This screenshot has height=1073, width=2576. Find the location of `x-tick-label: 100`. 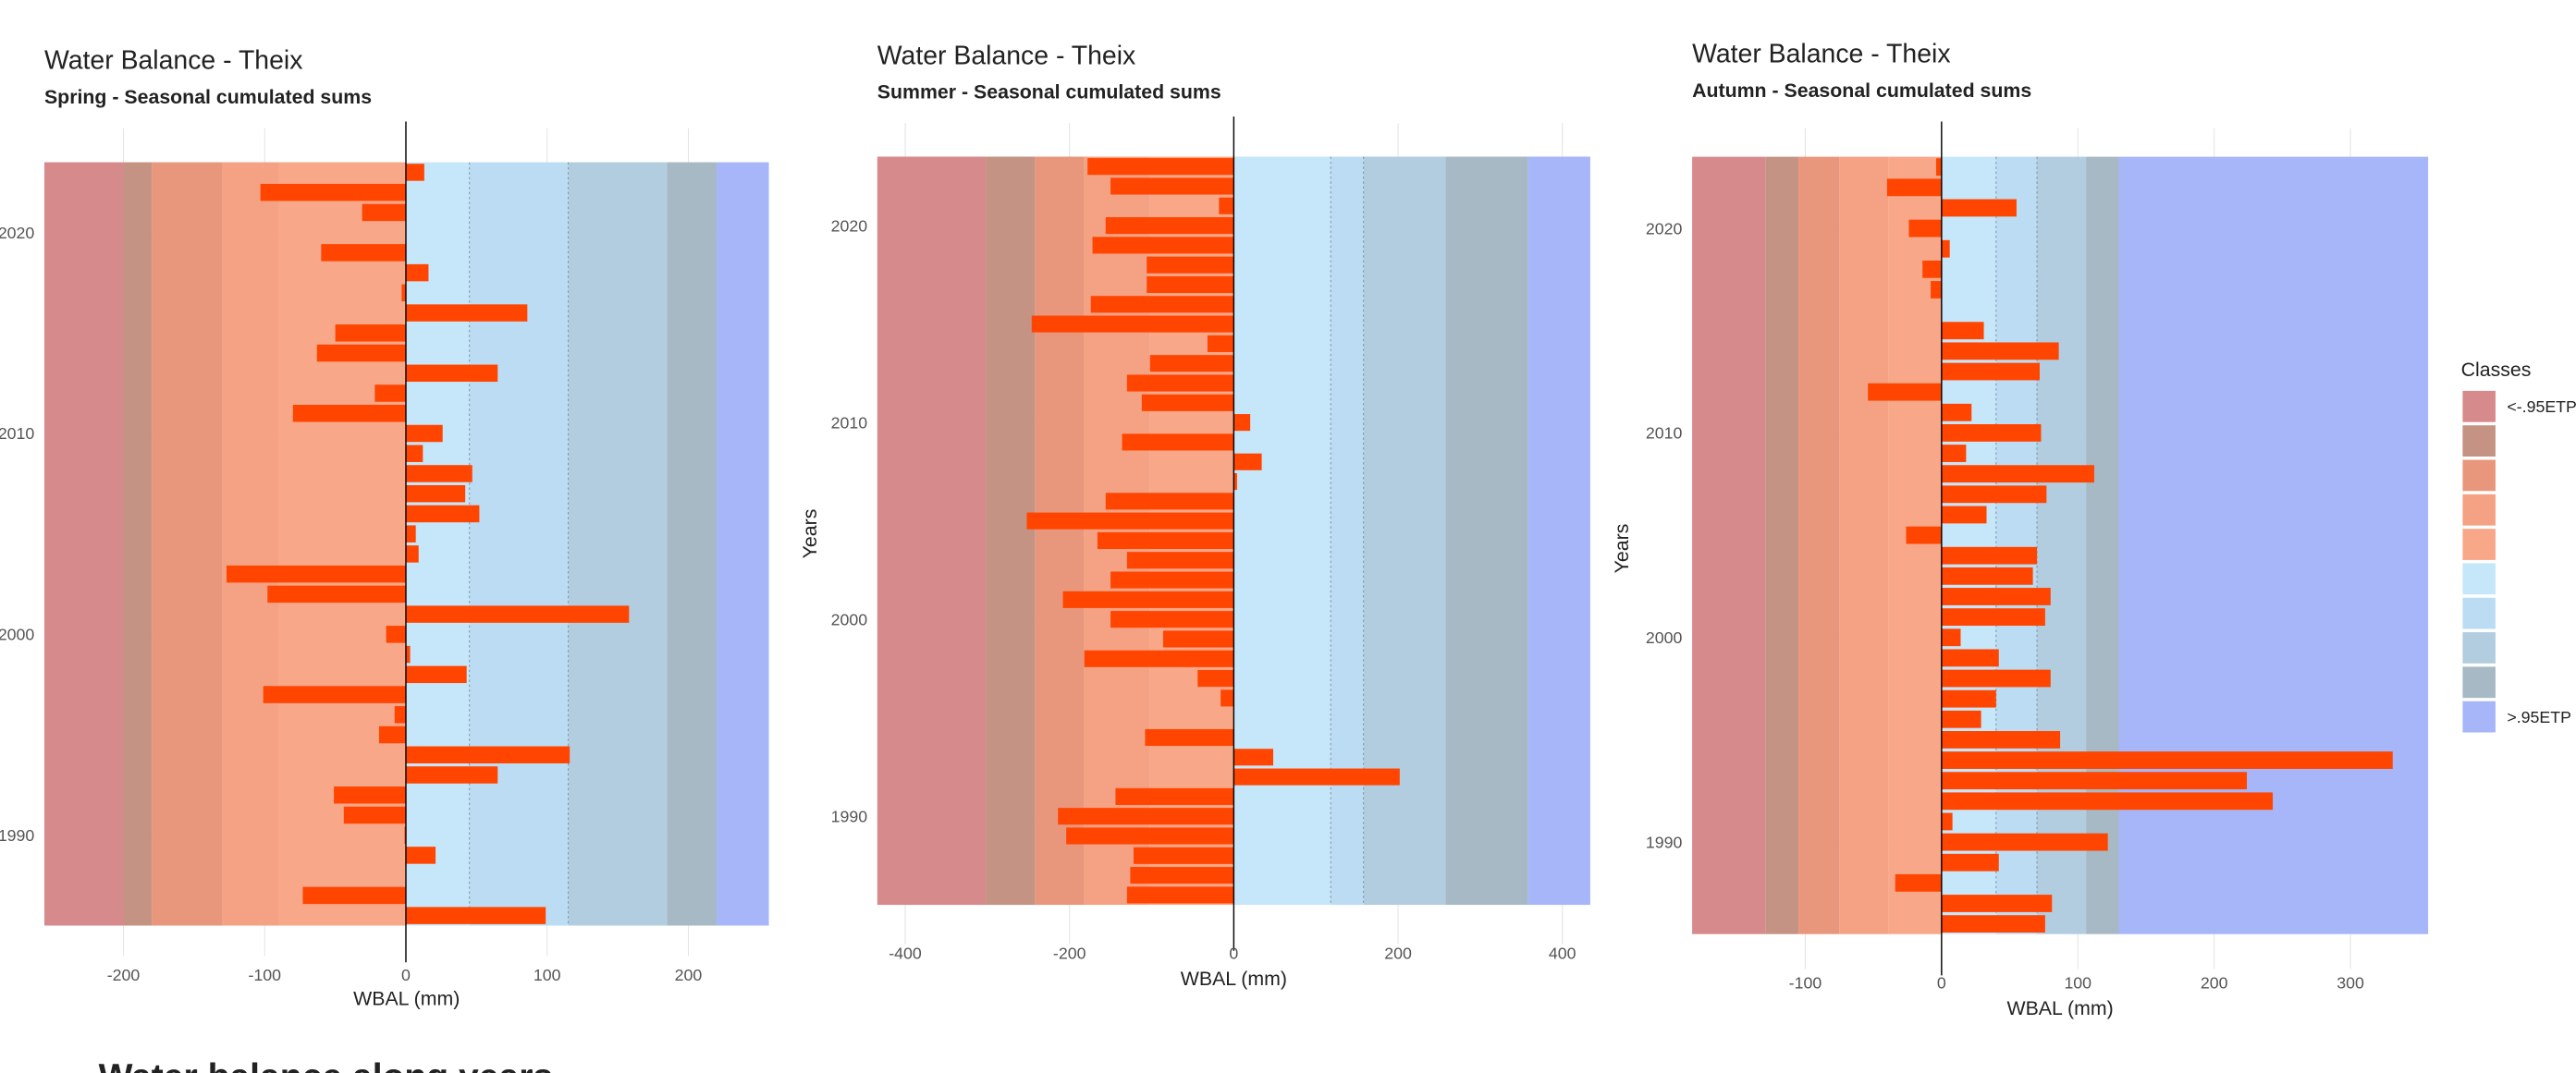

x-tick-label: 100 is located at coordinates (547, 975).